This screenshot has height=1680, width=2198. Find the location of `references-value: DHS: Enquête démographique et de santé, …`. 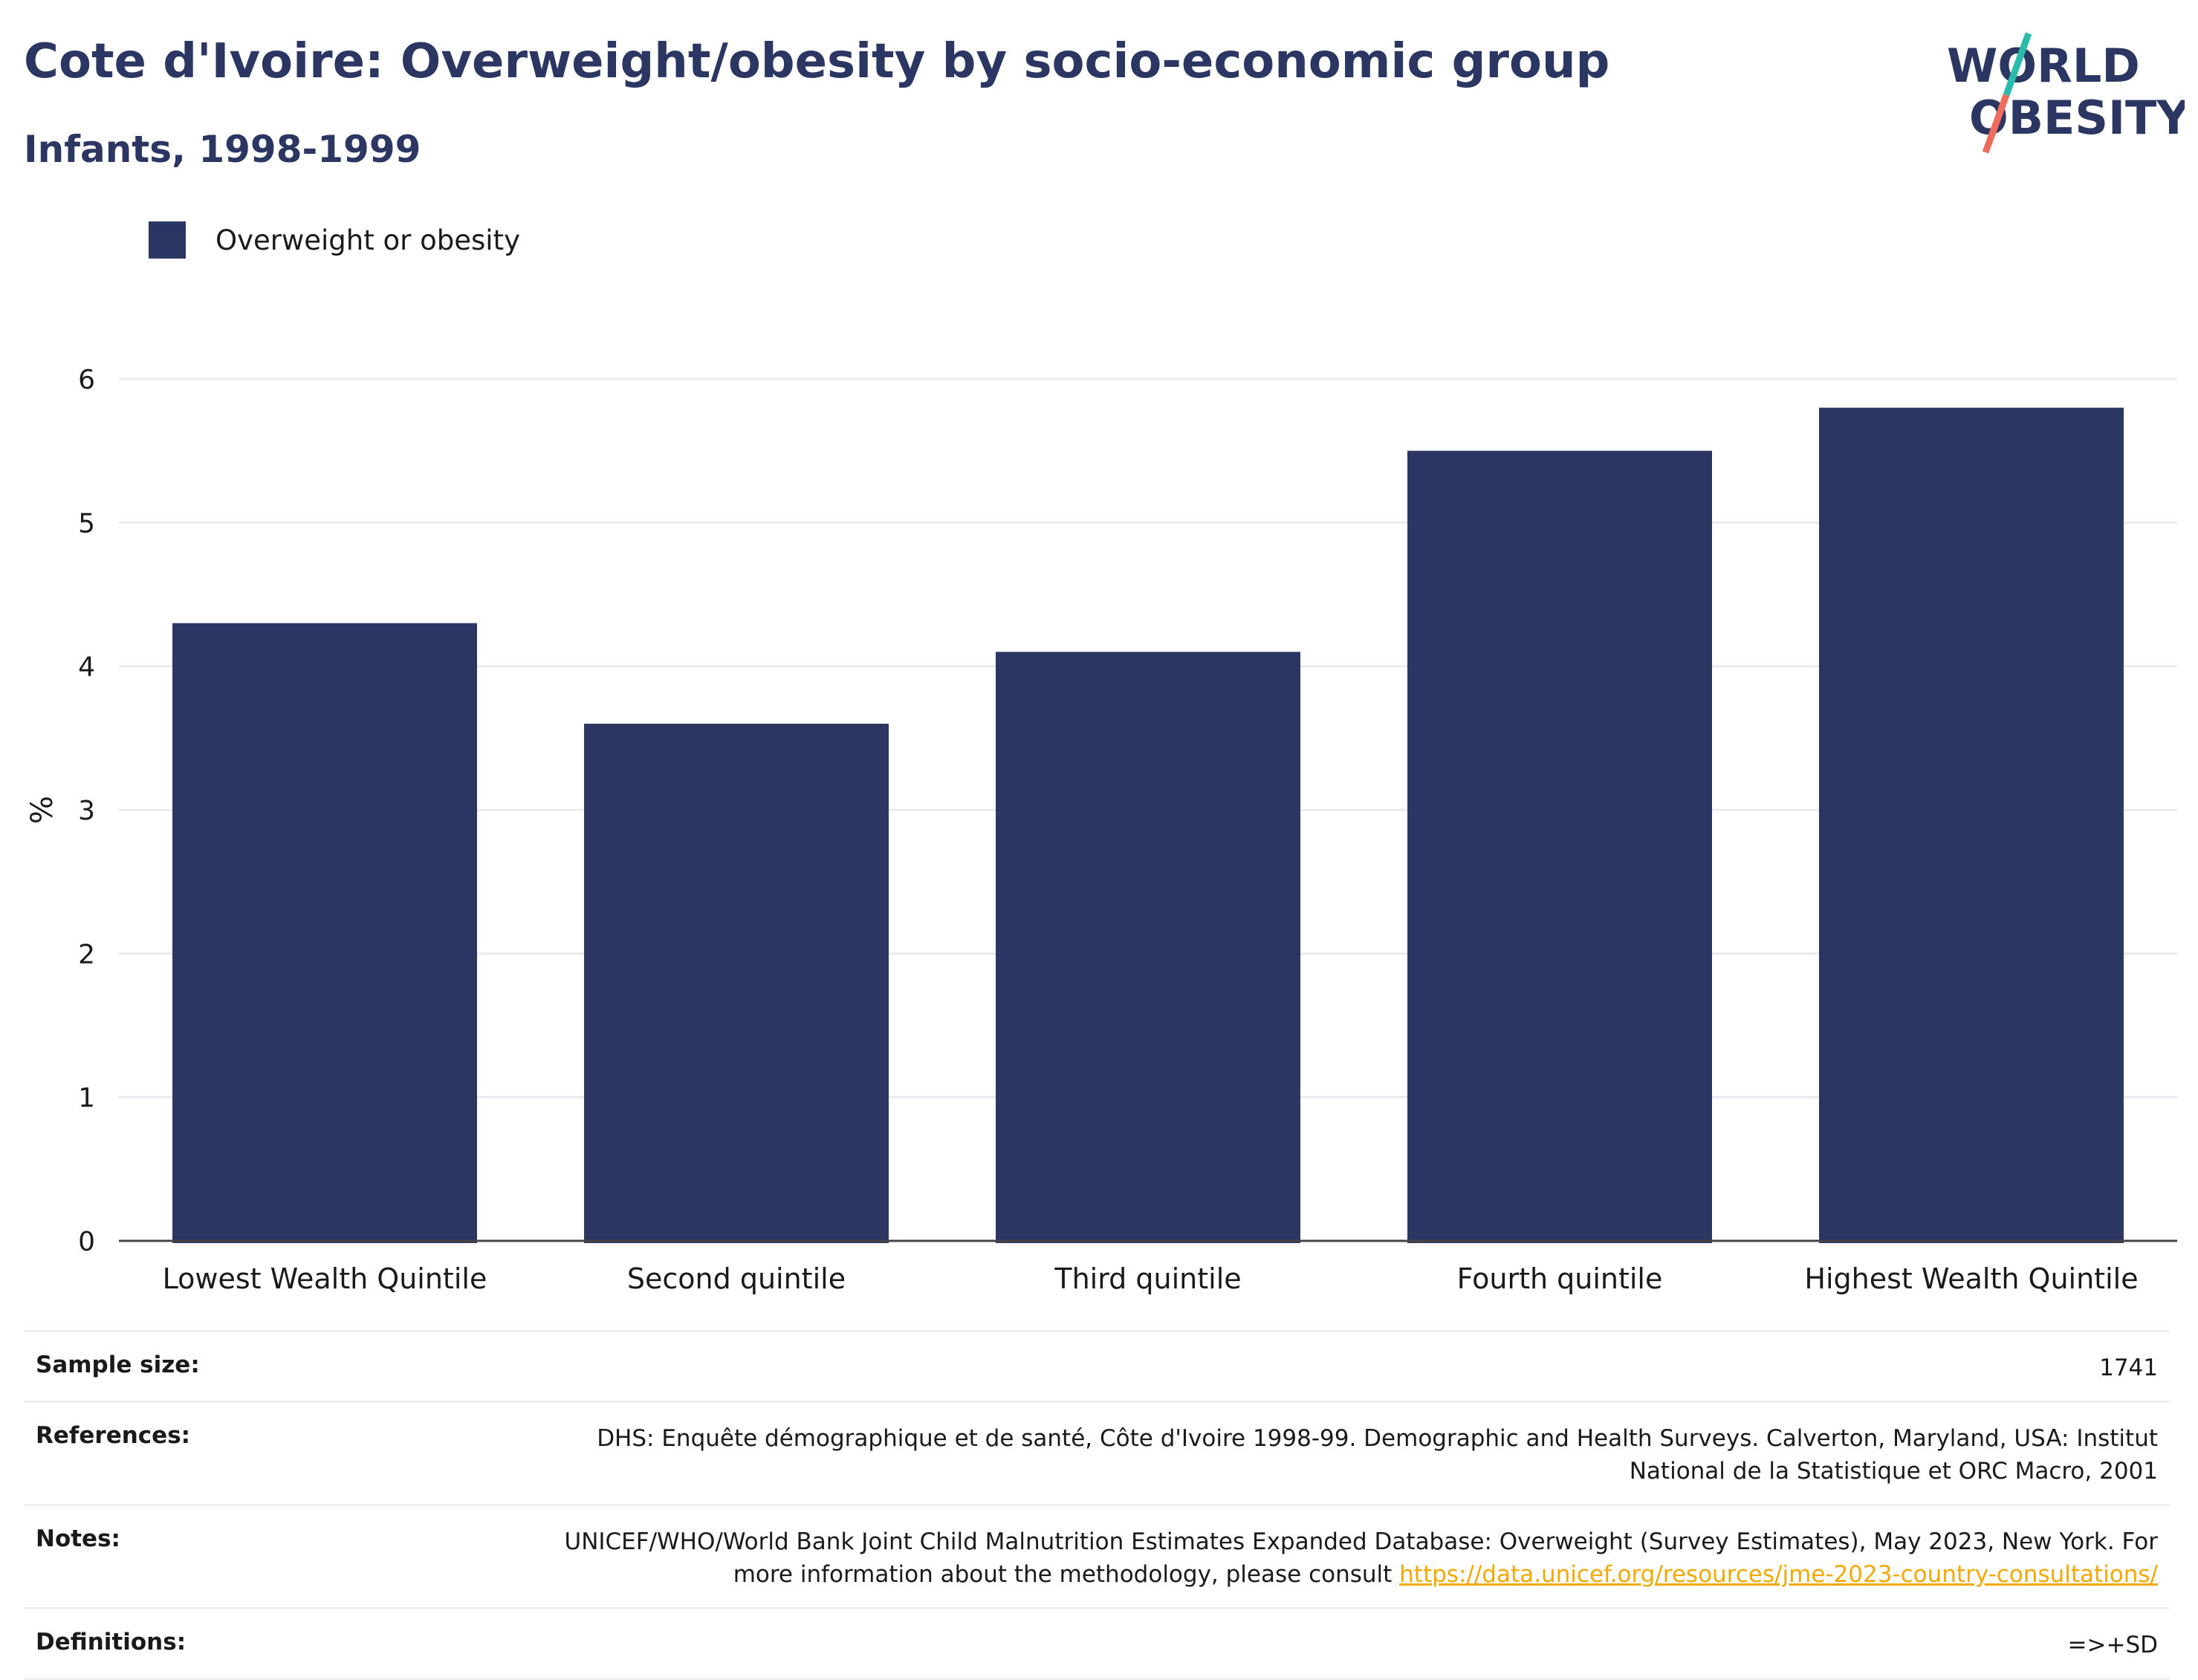

references-value: DHS: Enquête démographique et de santé, … is located at coordinates (1377, 1455).